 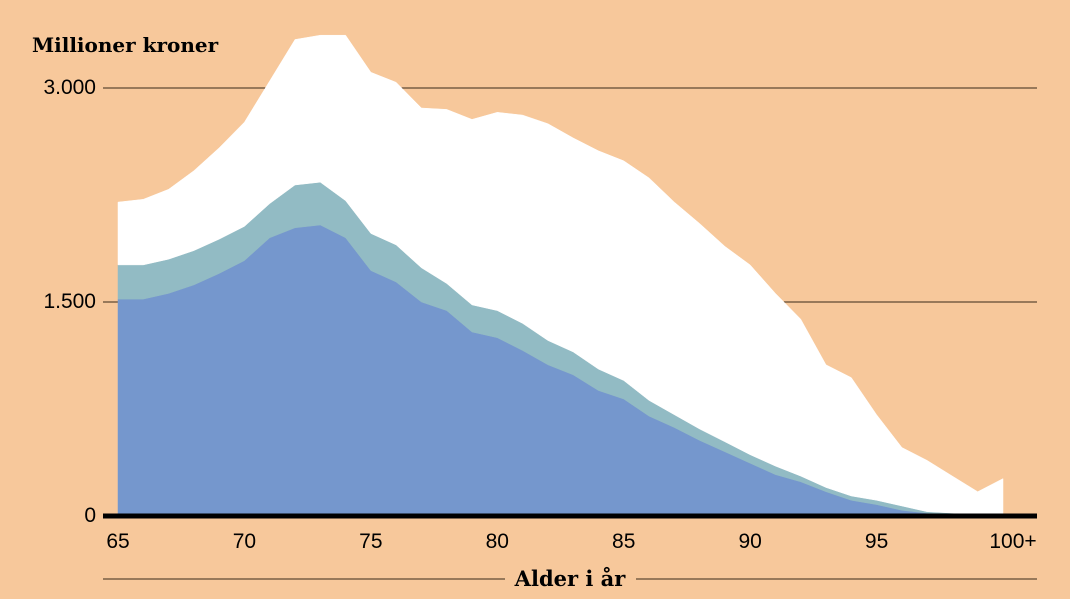 What do you see at coordinates (125, 45) in the screenshot?
I see `y-axis-title: Millioner kroner` at bounding box center [125, 45].